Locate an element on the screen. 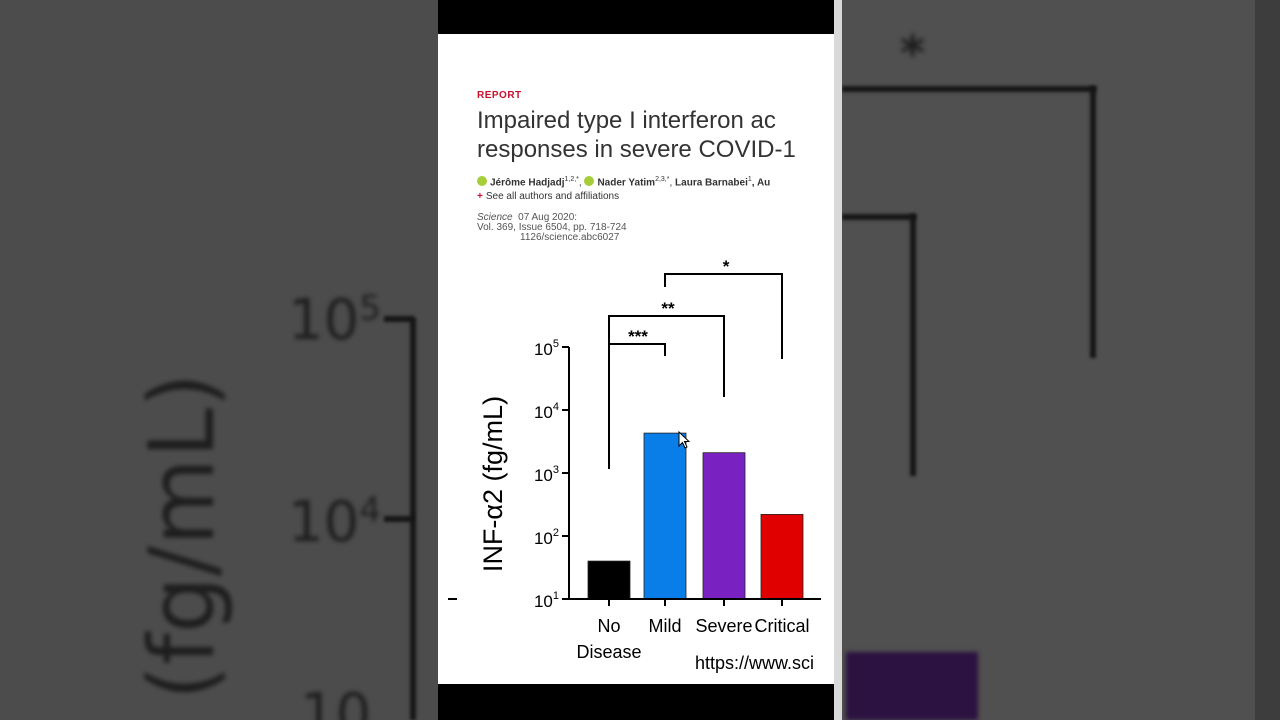 The height and width of the screenshot is (720, 1280). mouse-cursor-icon is located at coordinates (684, 440).